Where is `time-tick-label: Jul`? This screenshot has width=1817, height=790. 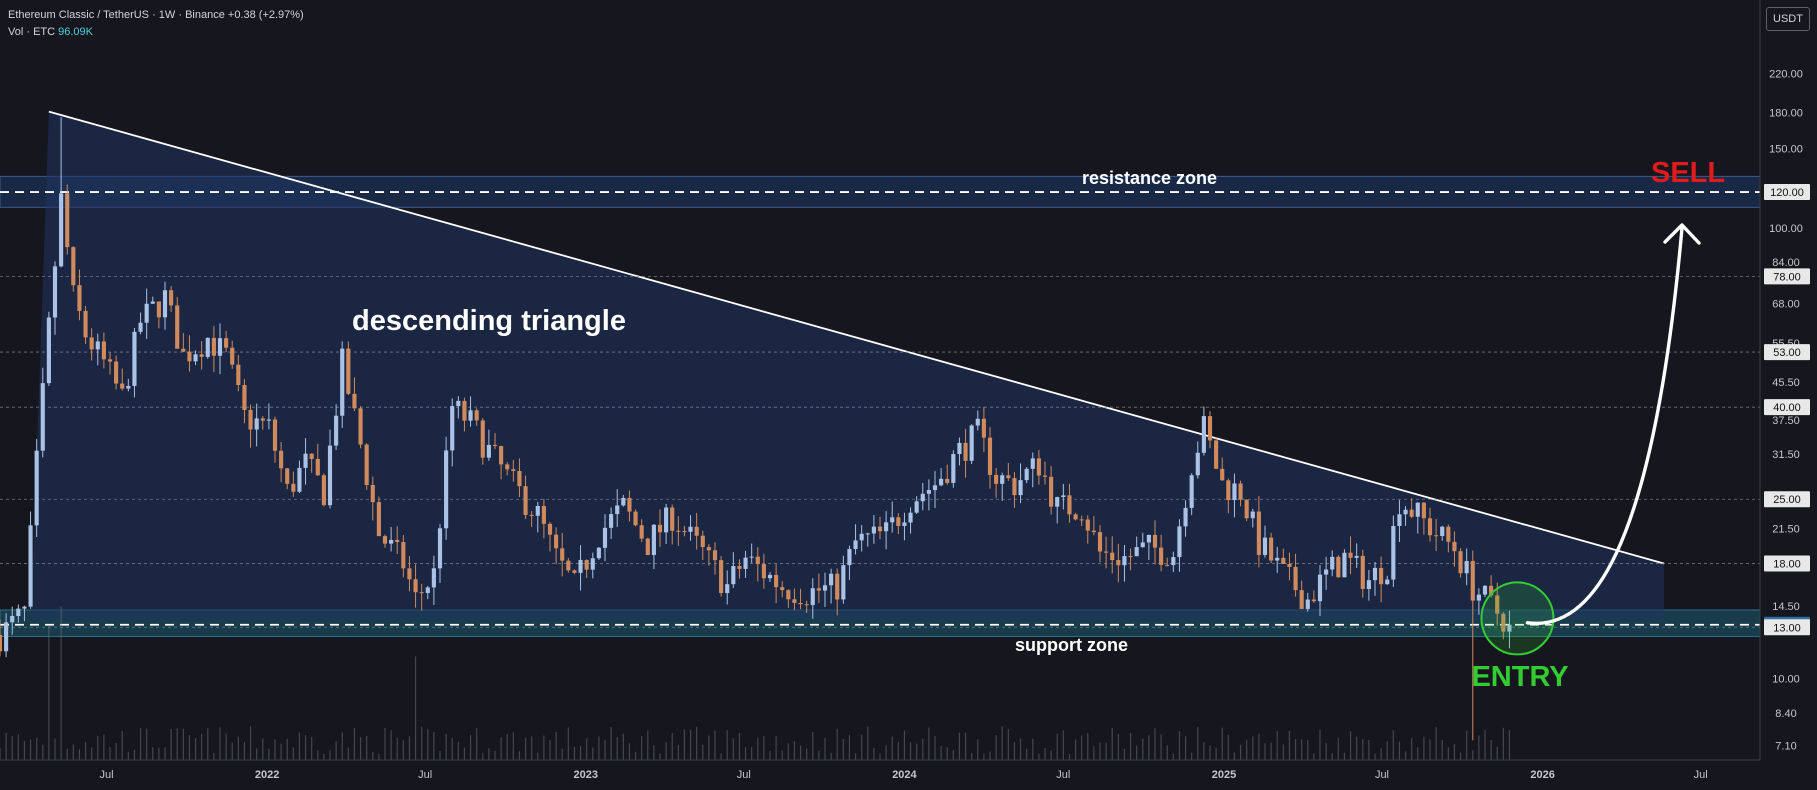 time-tick-label: Jul is located at coordinates (1701, 775).